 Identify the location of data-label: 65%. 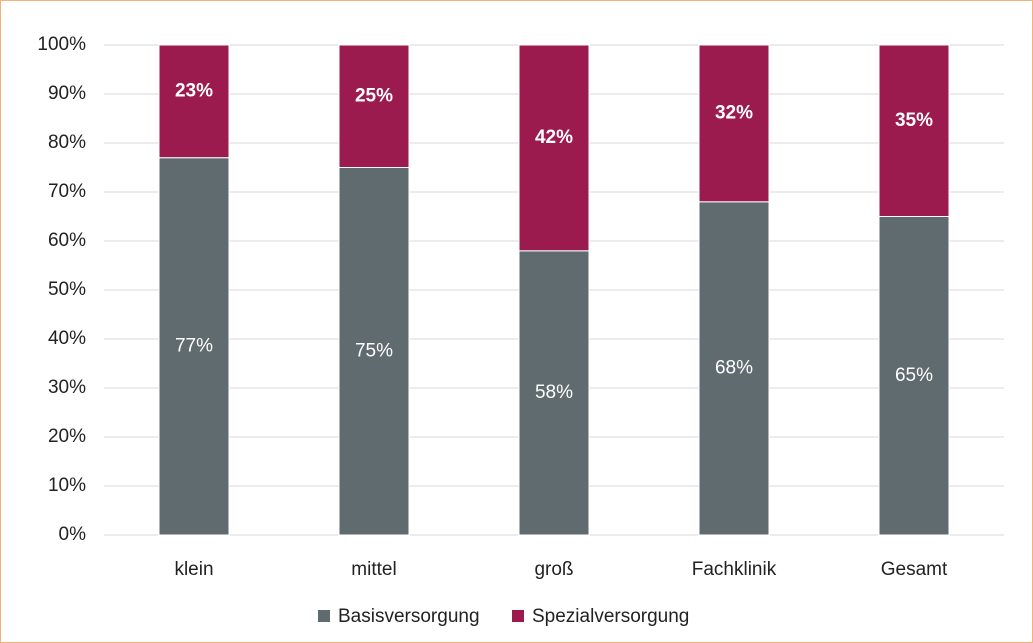
(914, 375).